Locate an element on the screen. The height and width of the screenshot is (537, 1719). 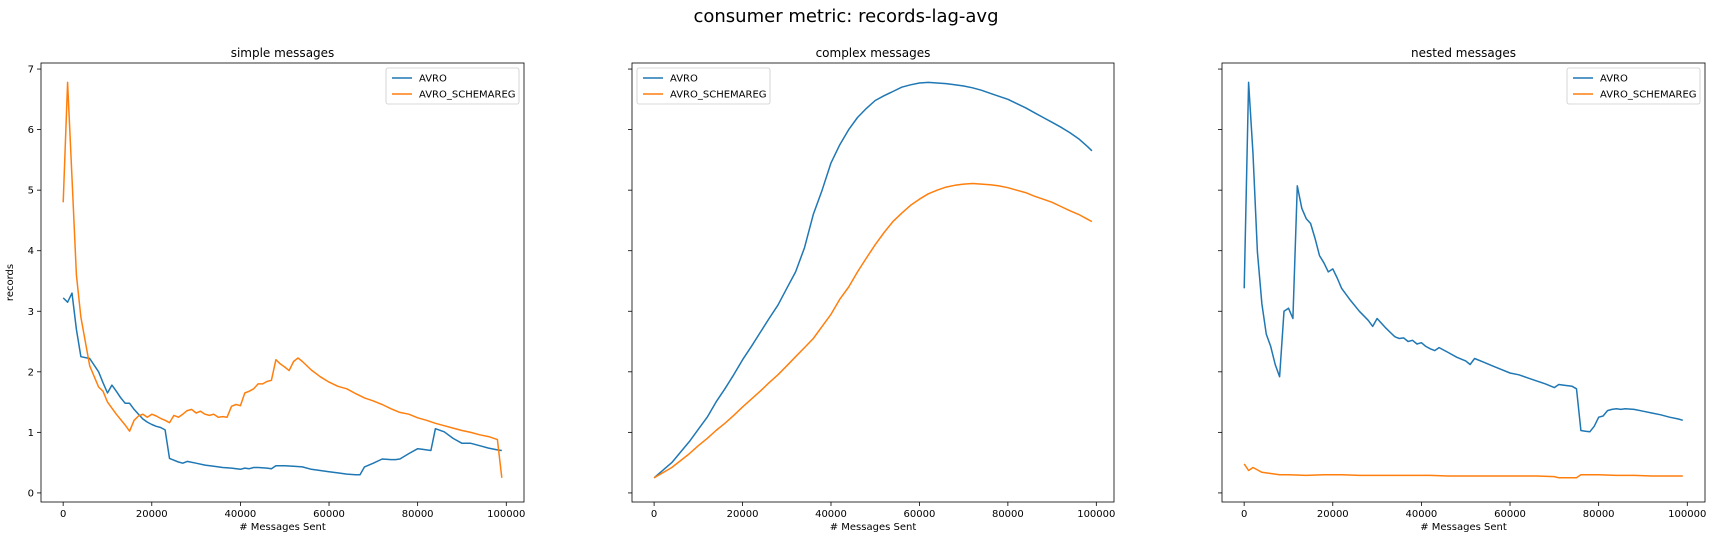
y-axis-label: records is located at coordinates (10, 282).